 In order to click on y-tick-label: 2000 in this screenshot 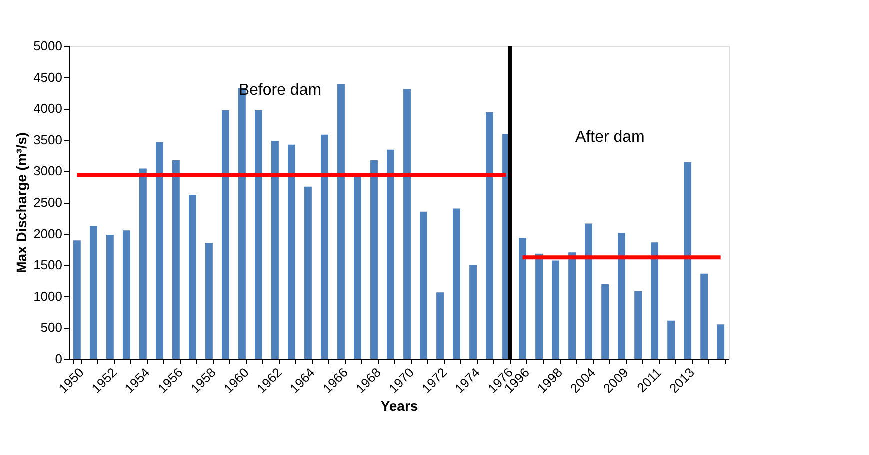, I will do `click(48, 234)`.